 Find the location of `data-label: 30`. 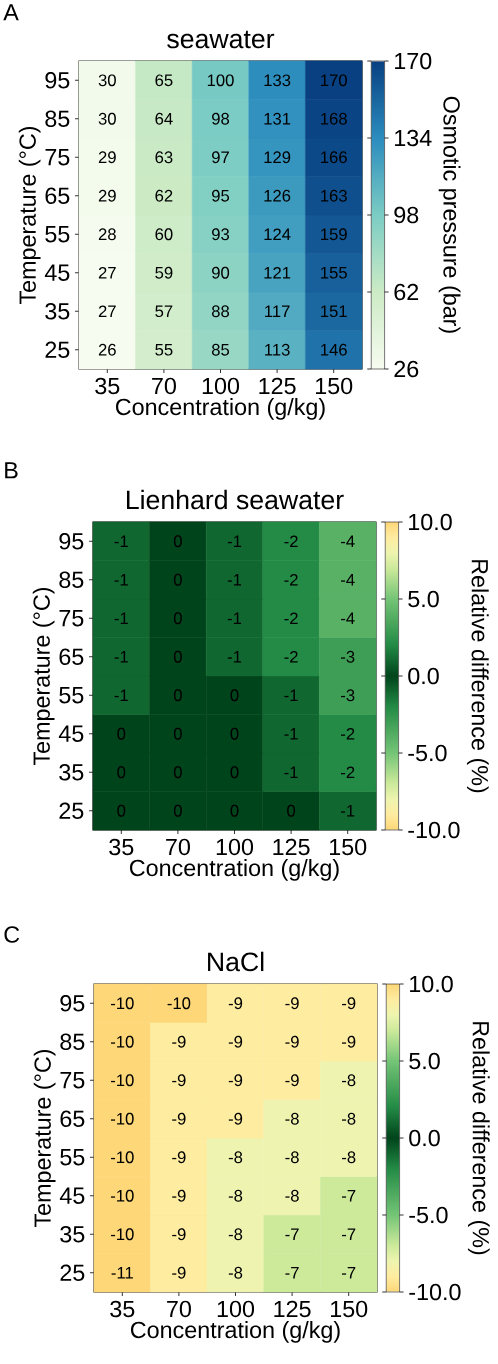

data-label: 30 is located at coordinates (107, 80).